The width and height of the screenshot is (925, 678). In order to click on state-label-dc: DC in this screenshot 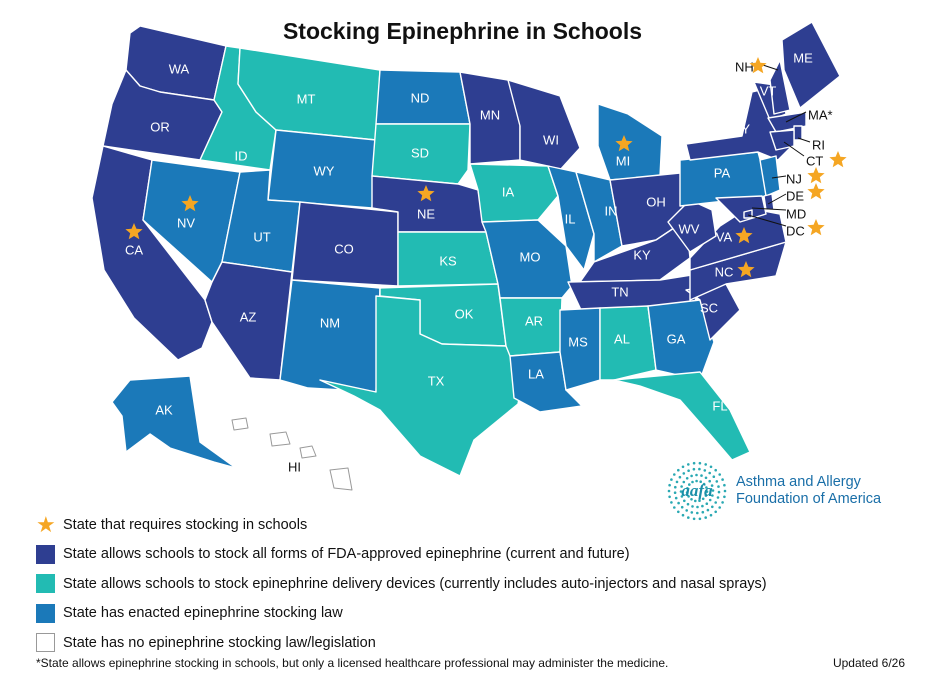, I will do `click(795, 230)`.